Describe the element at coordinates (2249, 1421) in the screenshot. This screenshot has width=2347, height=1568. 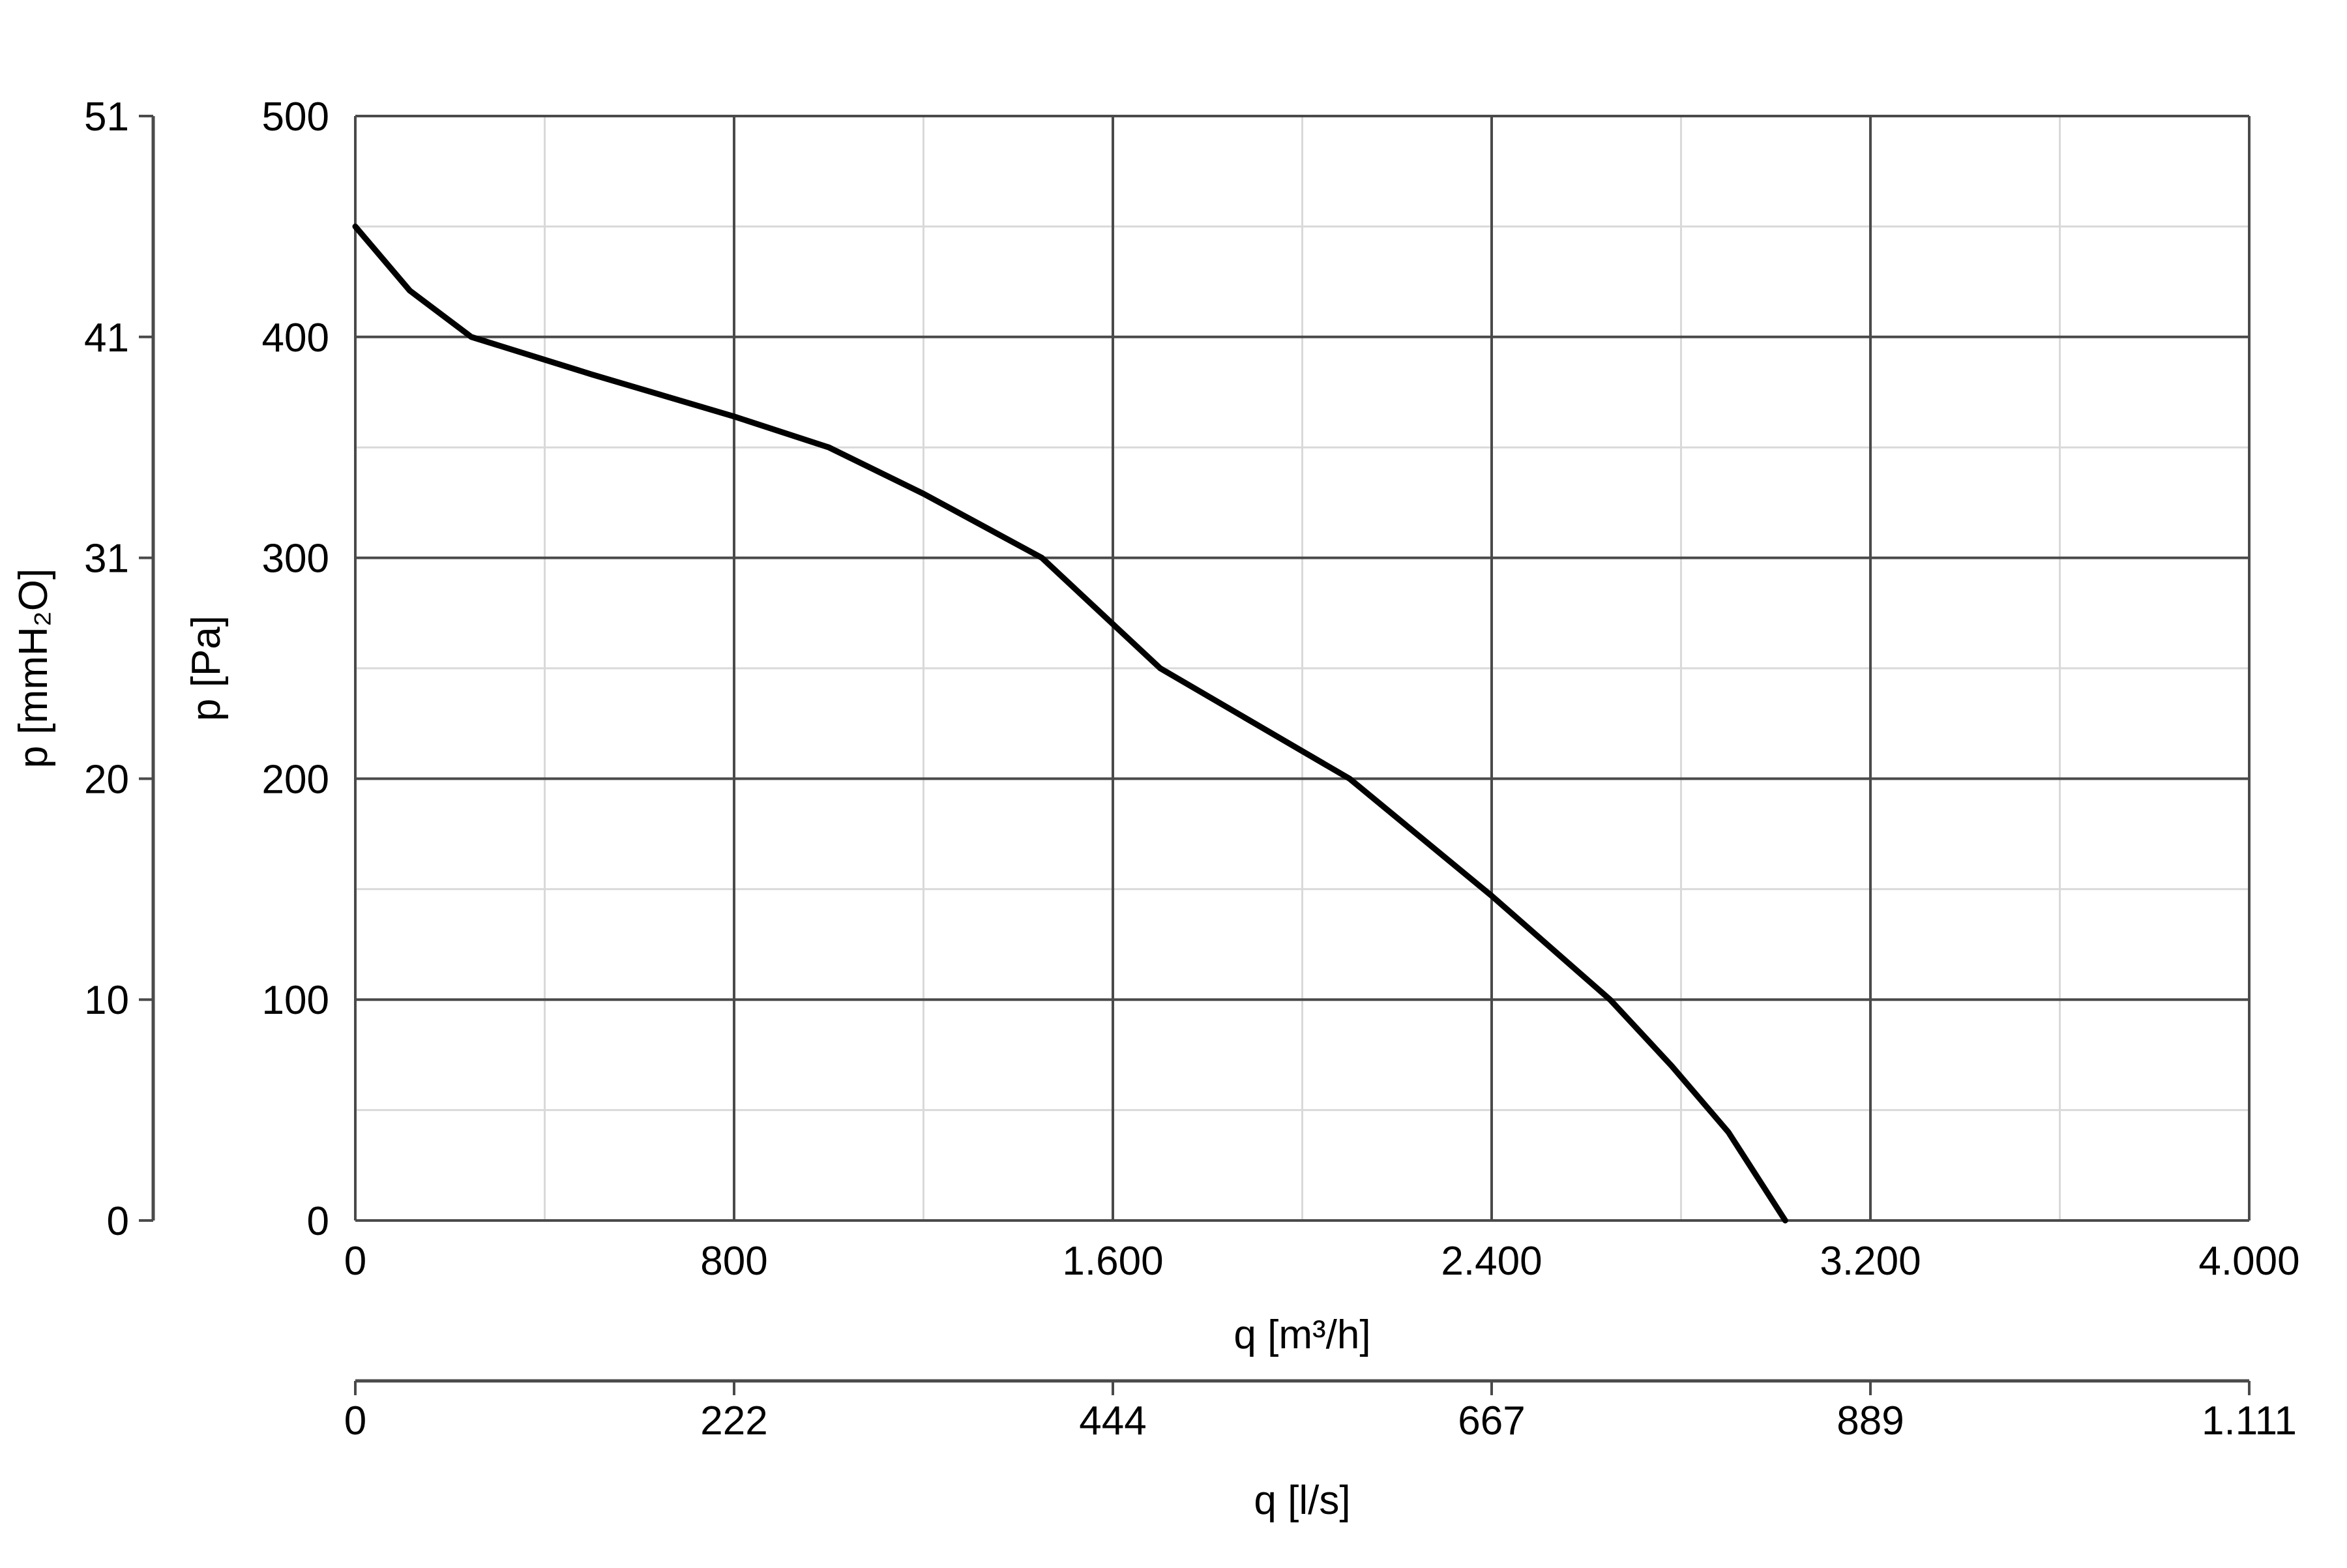
I see `x2-tick-label: 1.111` at that location.